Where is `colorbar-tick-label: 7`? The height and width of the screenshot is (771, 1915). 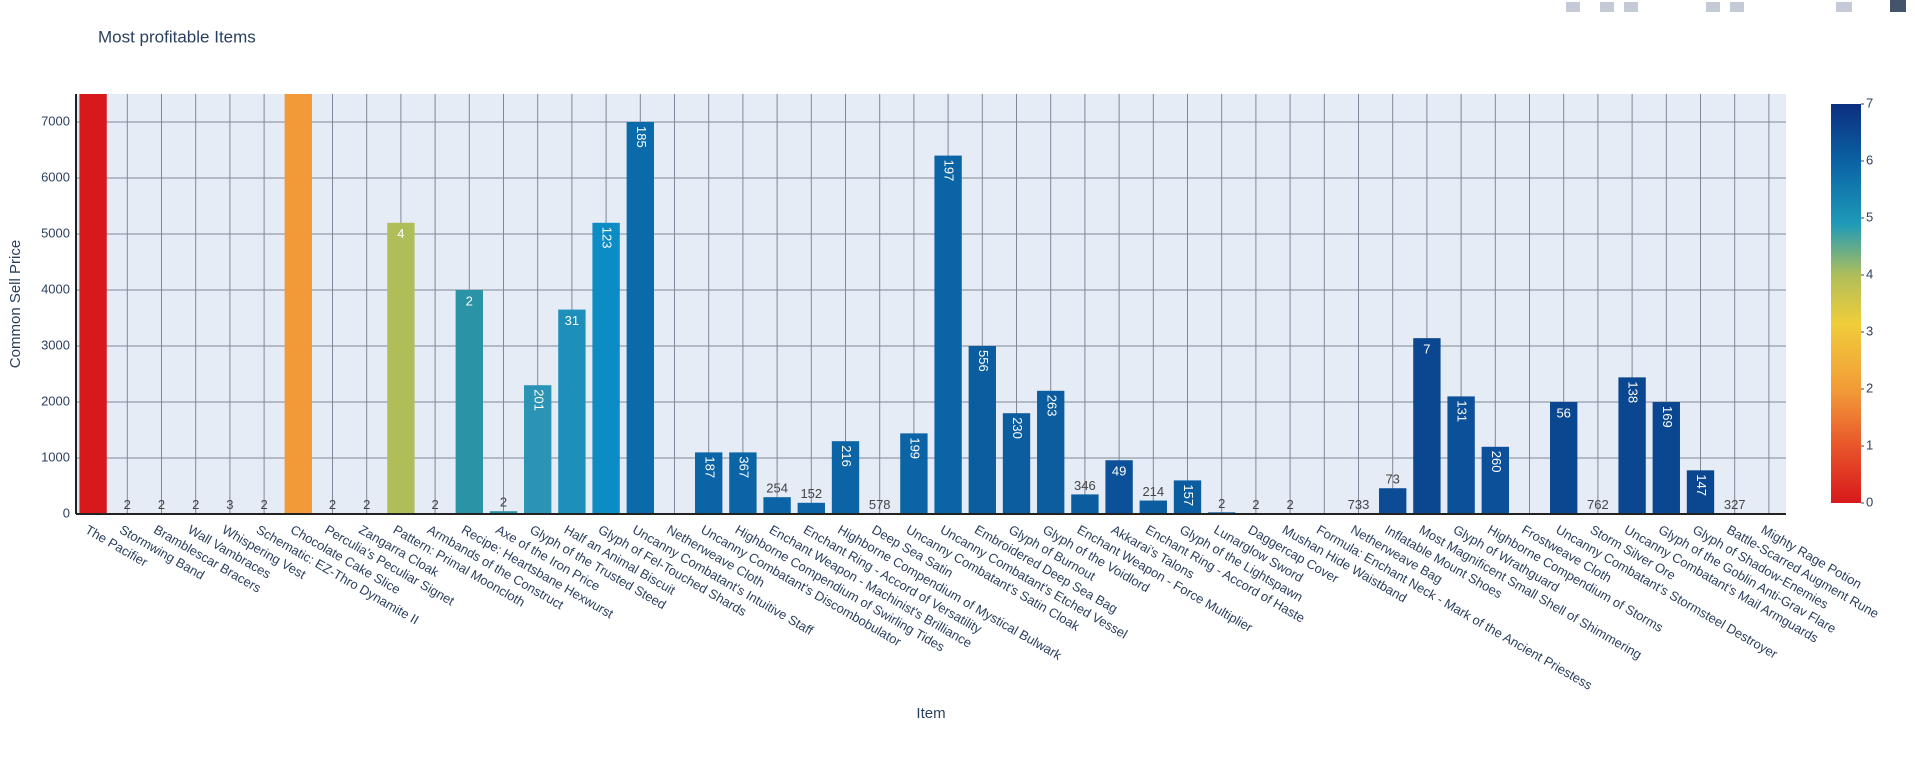 colorbar-tick-label: 7 is located at coordinates (1869, 102).